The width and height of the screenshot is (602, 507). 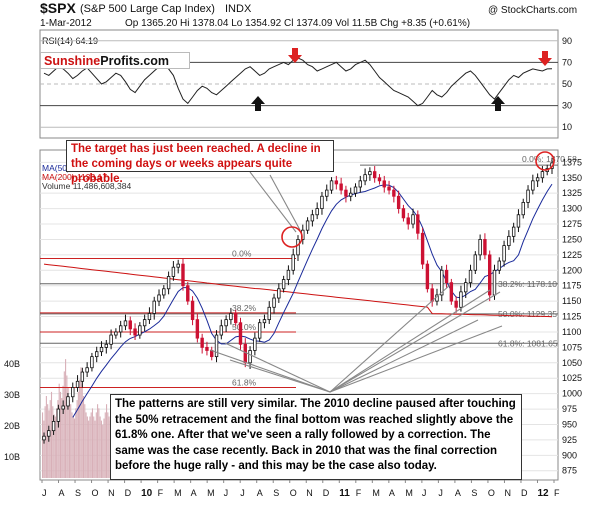 I want to click on logo-part-2: Profits.com, so click(x=135, y=61).